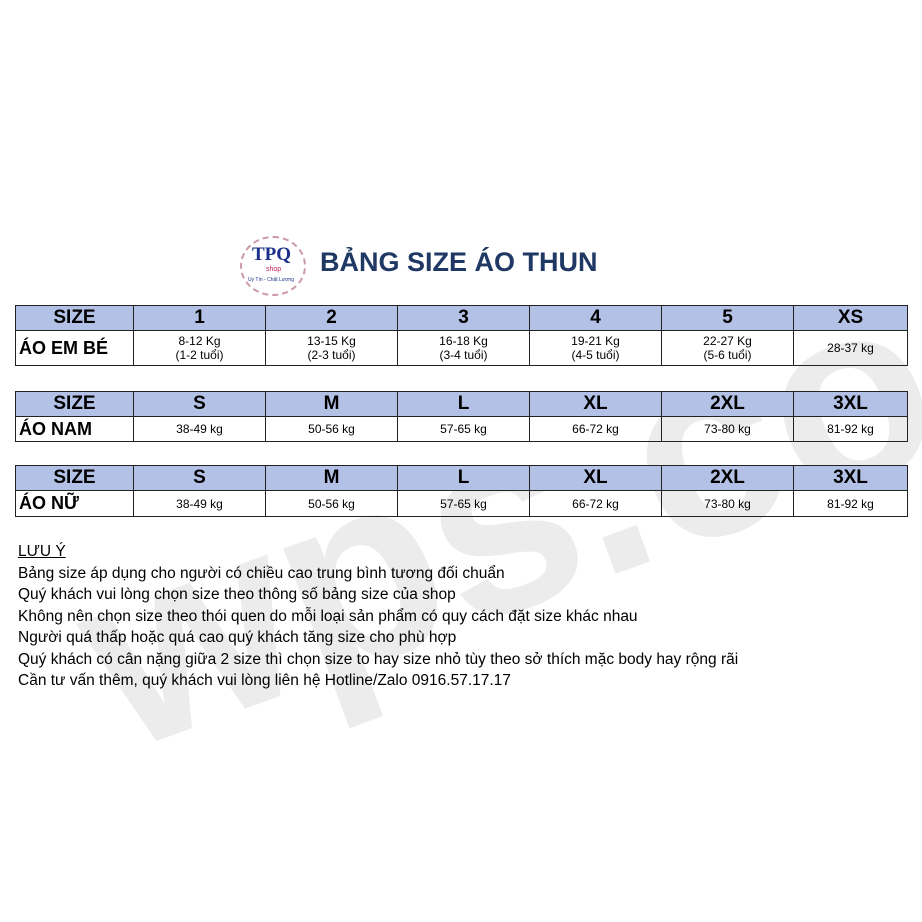 This screenshot has width=922, height=922. I want to click on header-cell: 1, so click(199, 318).